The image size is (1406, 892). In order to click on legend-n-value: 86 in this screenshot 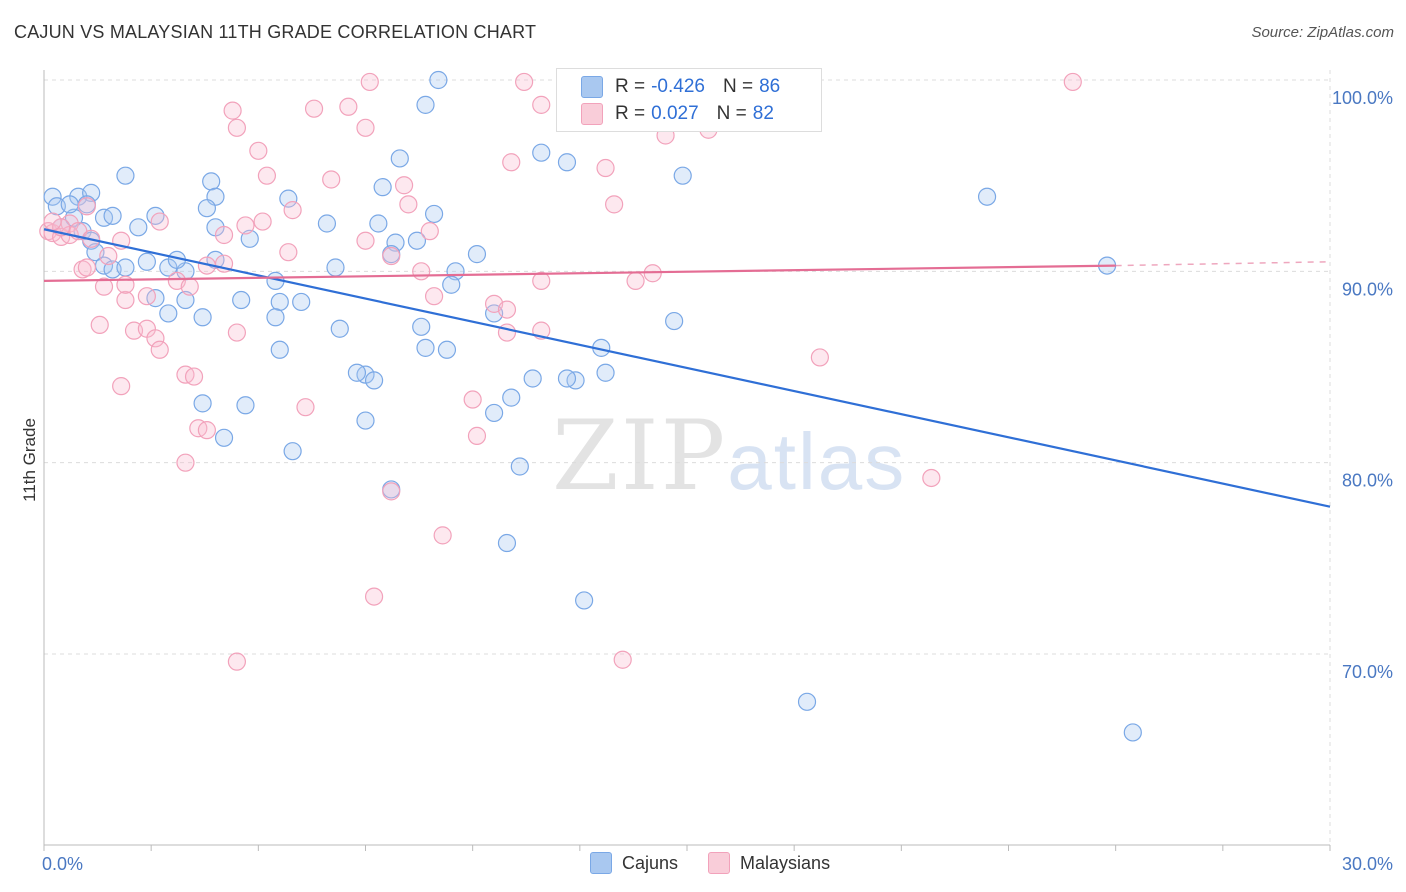, I will do `click(770, 86)`.